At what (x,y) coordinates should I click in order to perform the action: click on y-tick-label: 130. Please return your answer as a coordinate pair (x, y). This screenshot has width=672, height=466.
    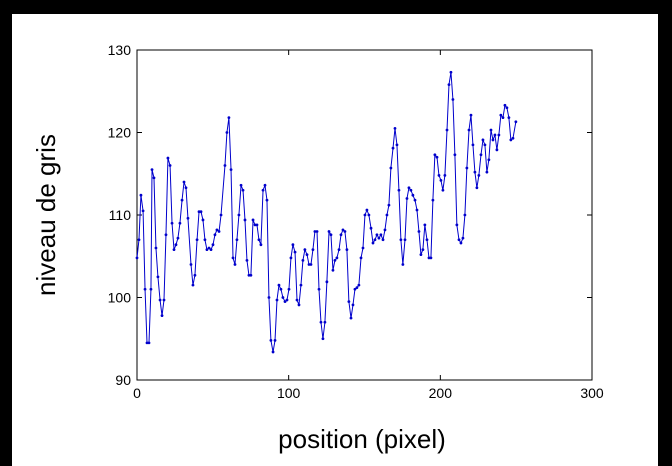
    Looking at the image, I should click on (120, 50).